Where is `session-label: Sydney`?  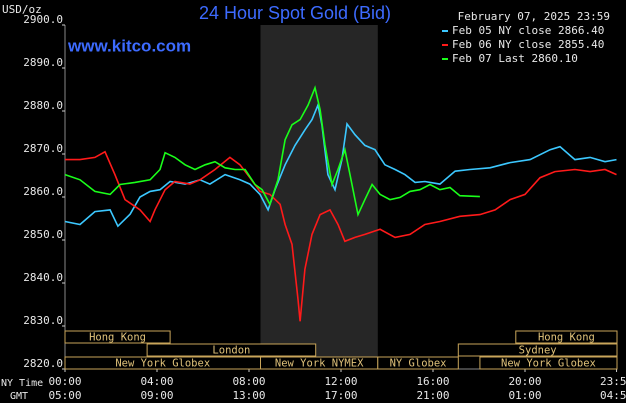 session-label: Sydney is located at coordinates (538, 351).